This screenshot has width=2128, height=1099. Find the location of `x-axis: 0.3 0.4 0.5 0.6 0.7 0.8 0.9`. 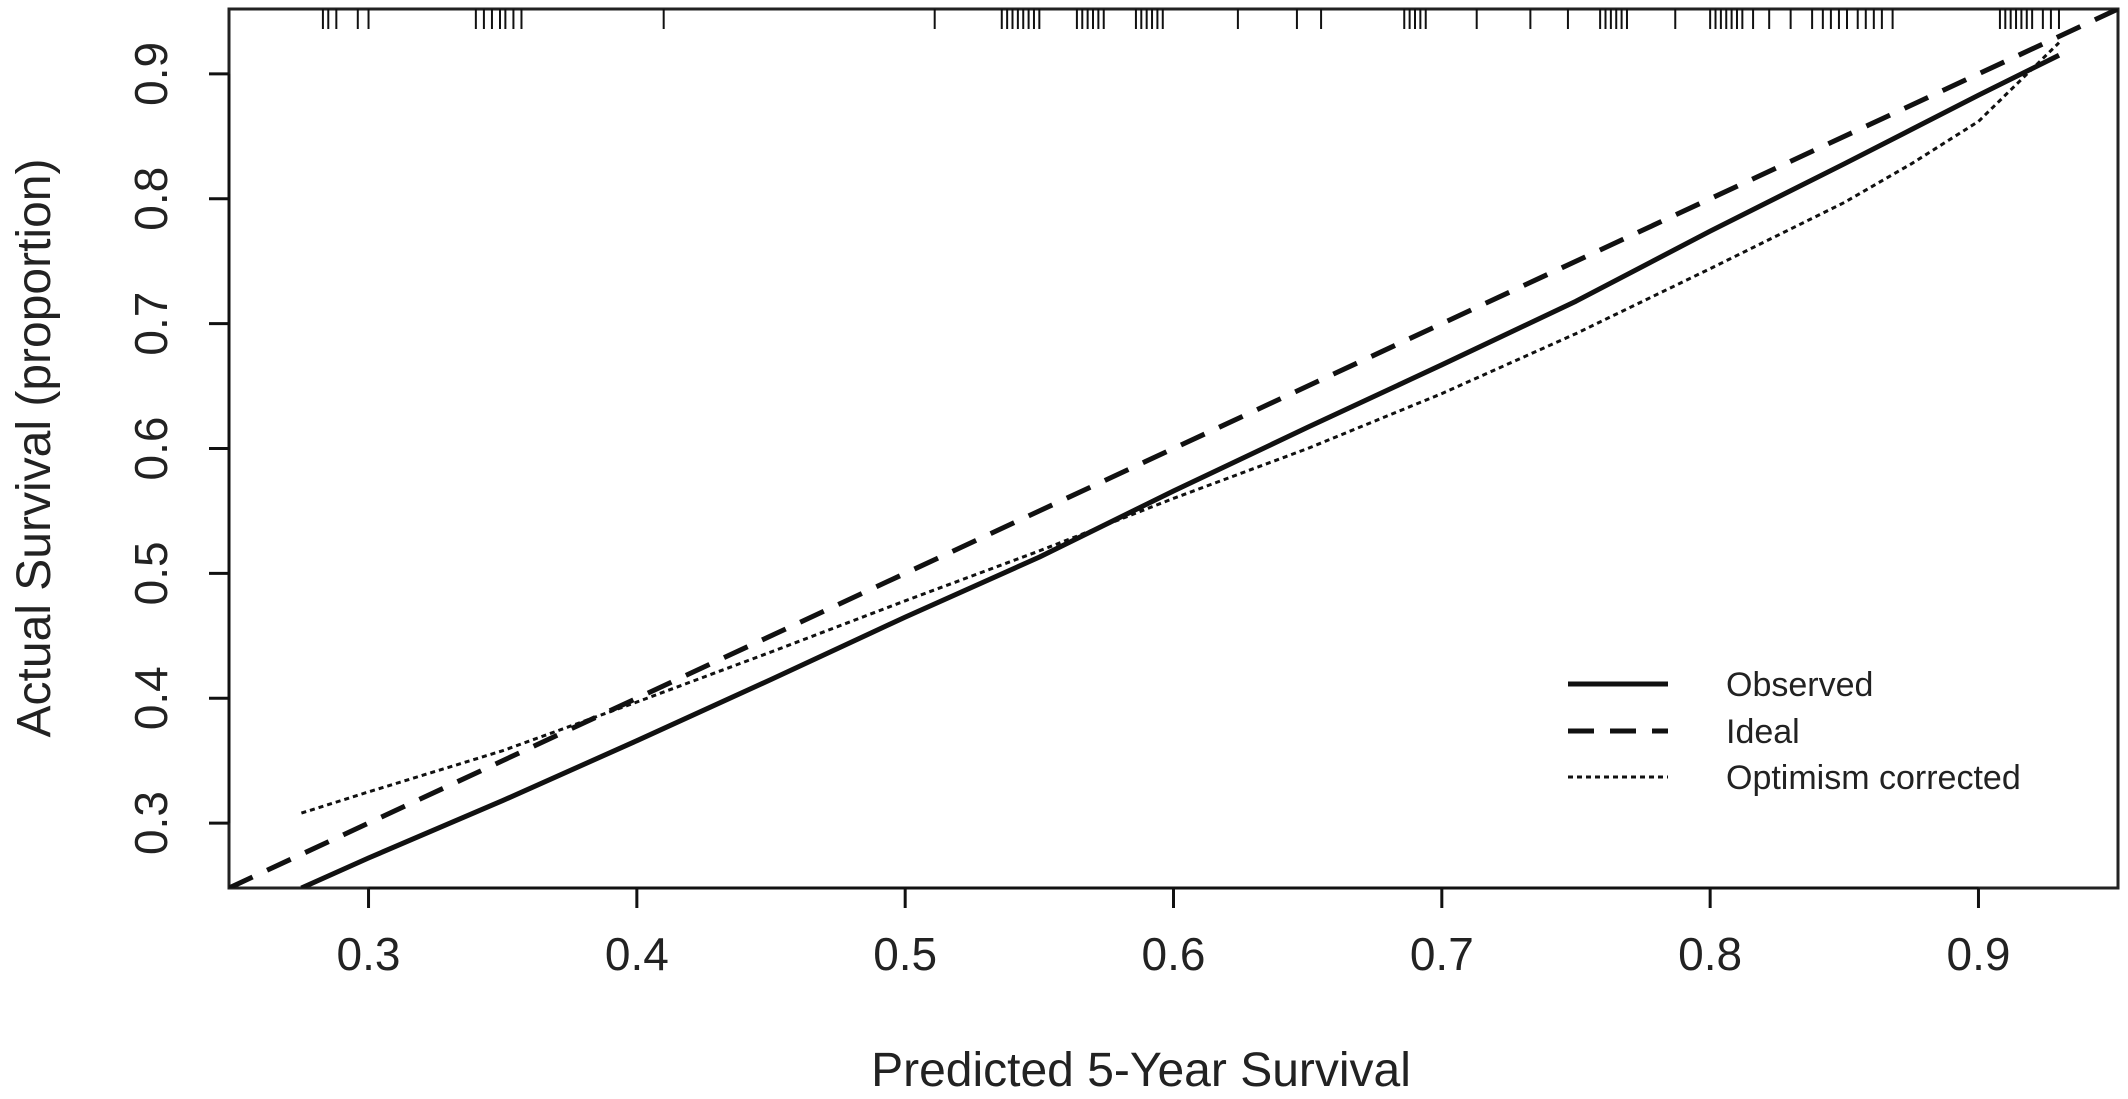

x-axis: 0.3 0.4 0.5 0.6 0.7 0.8 0.9 is located at coordinates (1173, 933).